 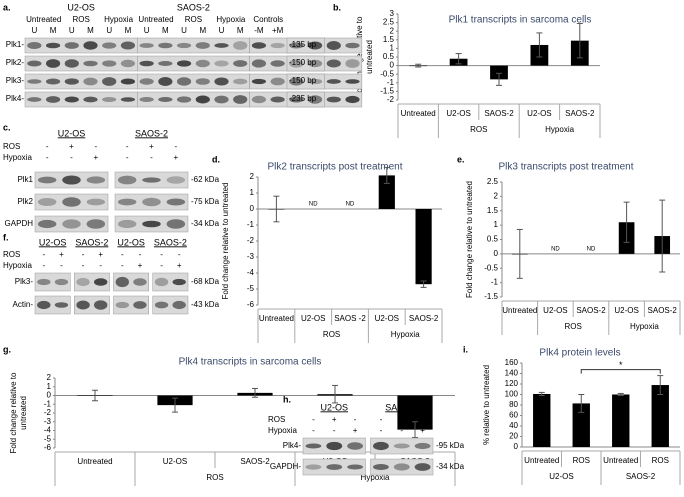 I want to click on panel-label: e., so click(x=461, y=159).